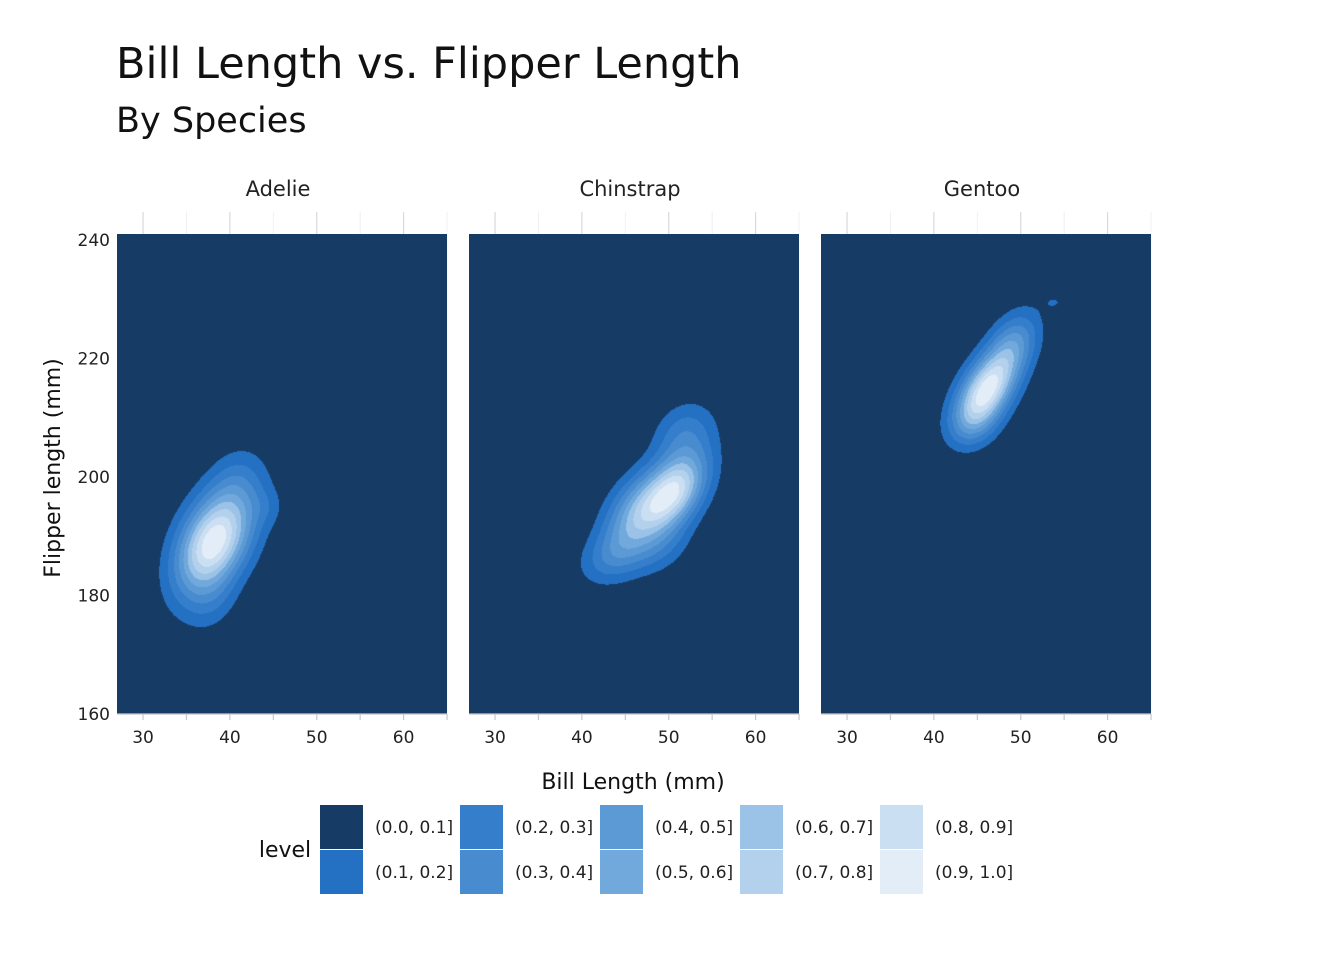  What do you see at coordinates (429, 64) in the screenshot?
I see `chart-title: Bill Length vs. Flipper Length` at bounding box center [429, 64].